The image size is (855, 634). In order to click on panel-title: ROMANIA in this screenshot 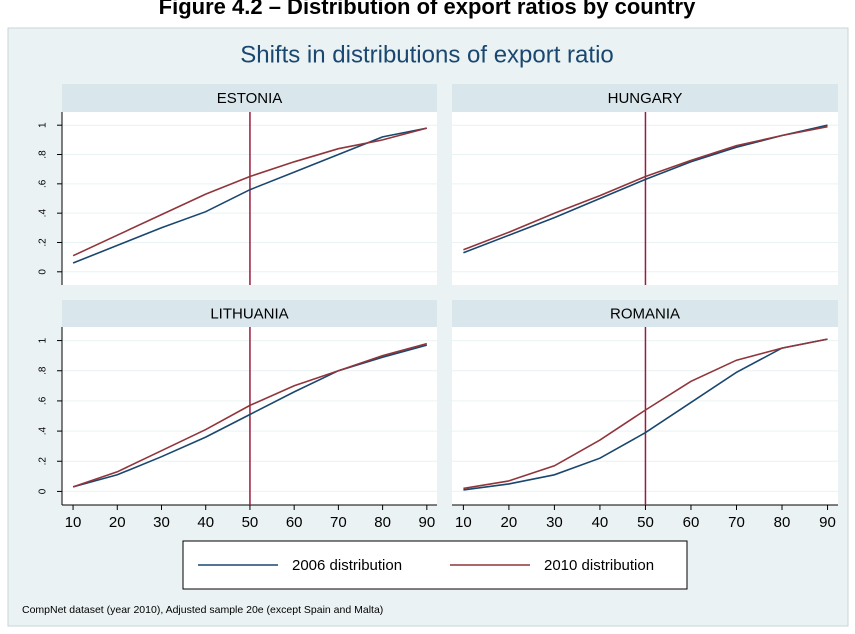, I will do `click(645, 313)`.